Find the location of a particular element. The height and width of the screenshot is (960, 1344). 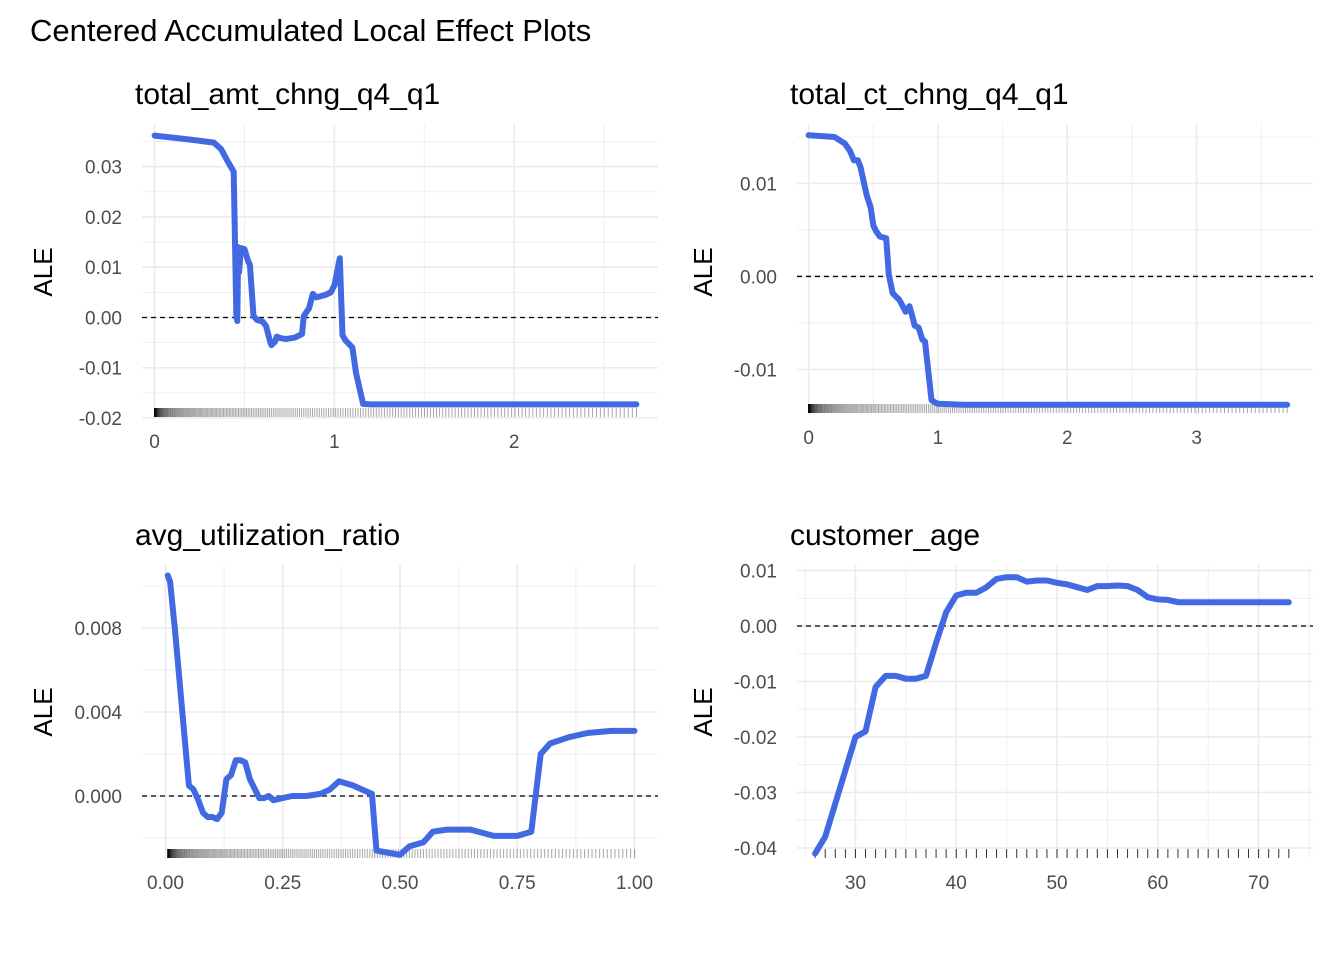

x-tick-label: 0.75 is located at coordinates (517, 883).